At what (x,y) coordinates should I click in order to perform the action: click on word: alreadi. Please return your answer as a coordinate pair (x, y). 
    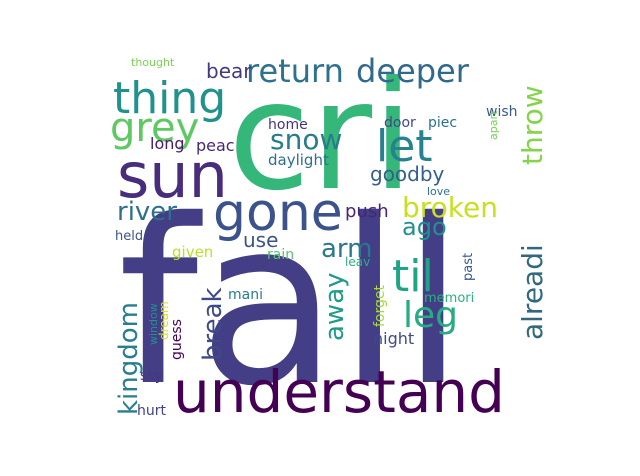
    Looking at the image, I should click on (532, 292).